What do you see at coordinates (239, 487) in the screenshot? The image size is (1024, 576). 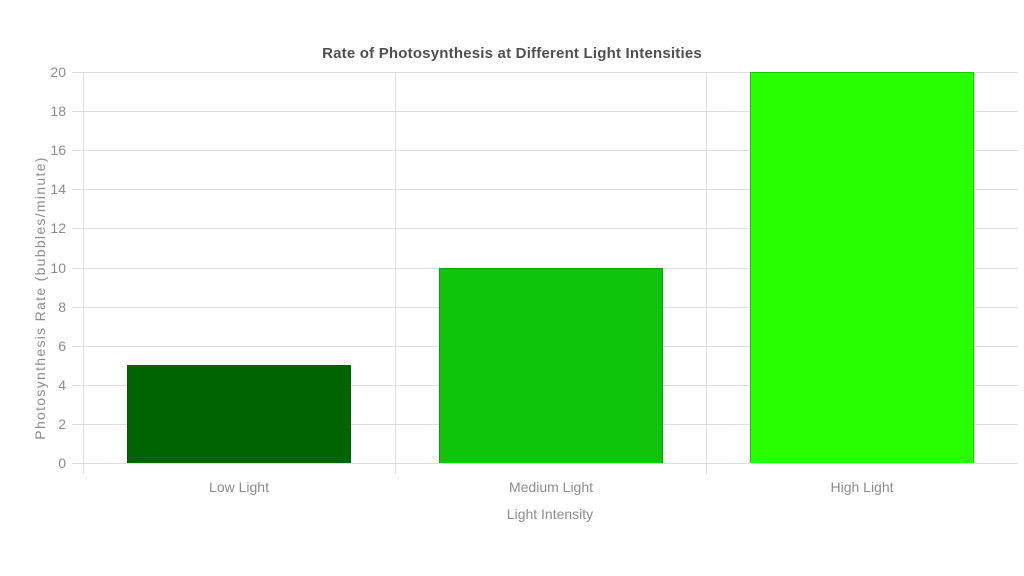 I see `x-category-label: Low Light` at bounding box center [239, 487].